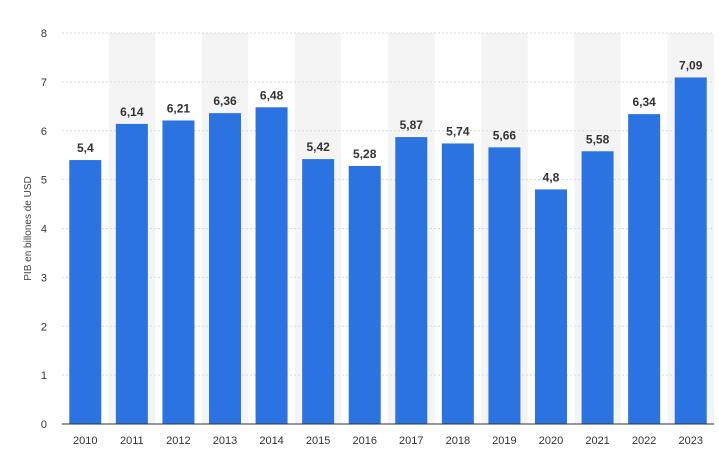  Describe the element at coordinates (132, 441) in the screenshot. I see `x-tick-label: 2011` at that location.